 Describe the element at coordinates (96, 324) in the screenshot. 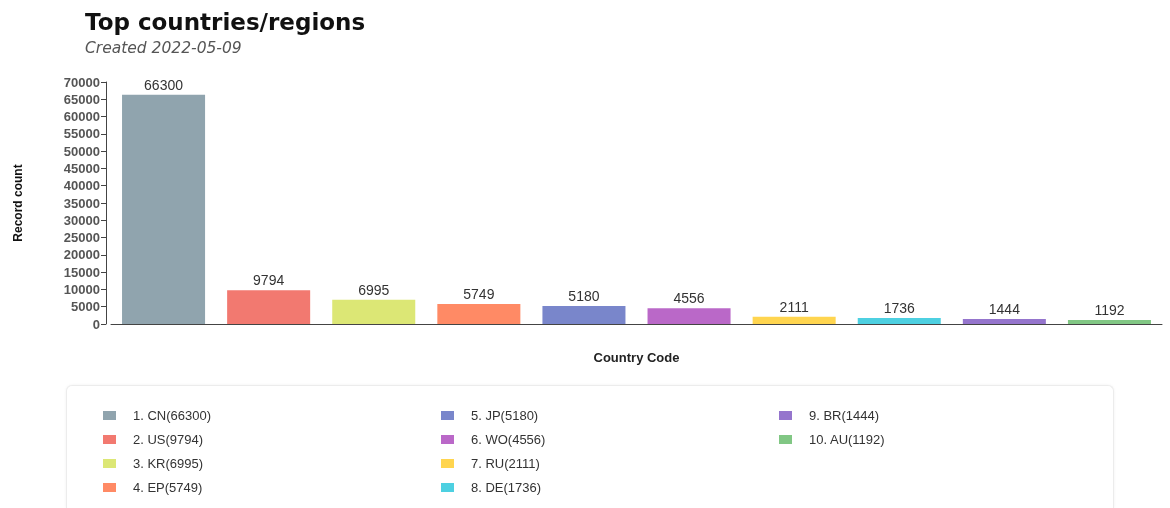

I see `y-tick-label: 0` at that location.